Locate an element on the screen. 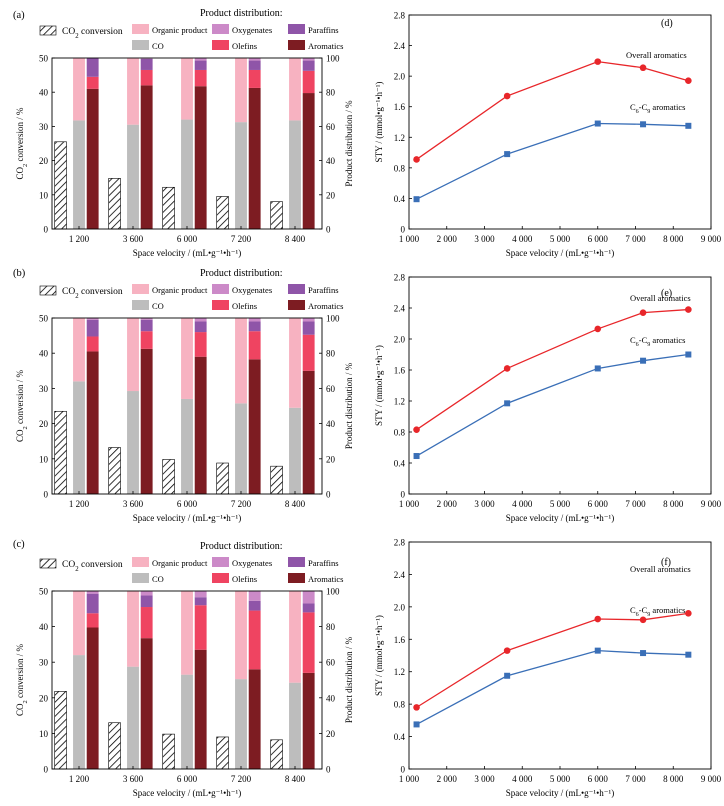 This screenshot has width=724, height=806. series-line-overall-aromatics is located at coordinates (552, 369).